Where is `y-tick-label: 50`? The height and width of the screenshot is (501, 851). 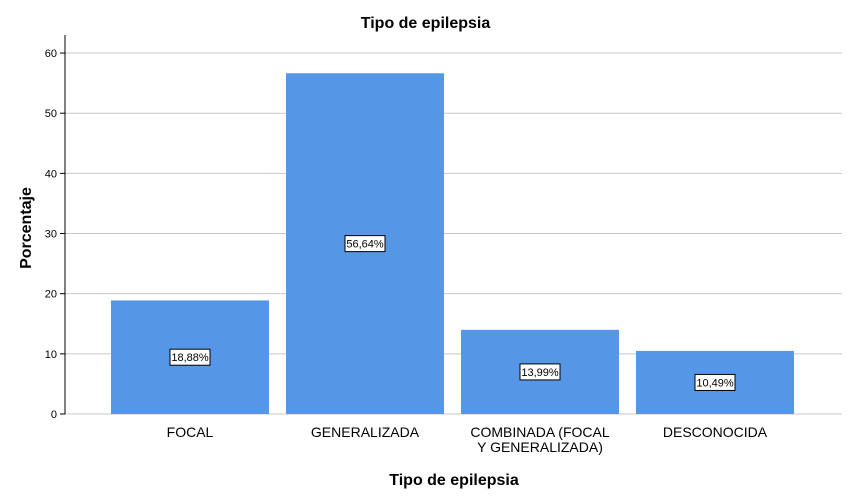 y-tick-label: 50 is located at coordinates (51, 114).